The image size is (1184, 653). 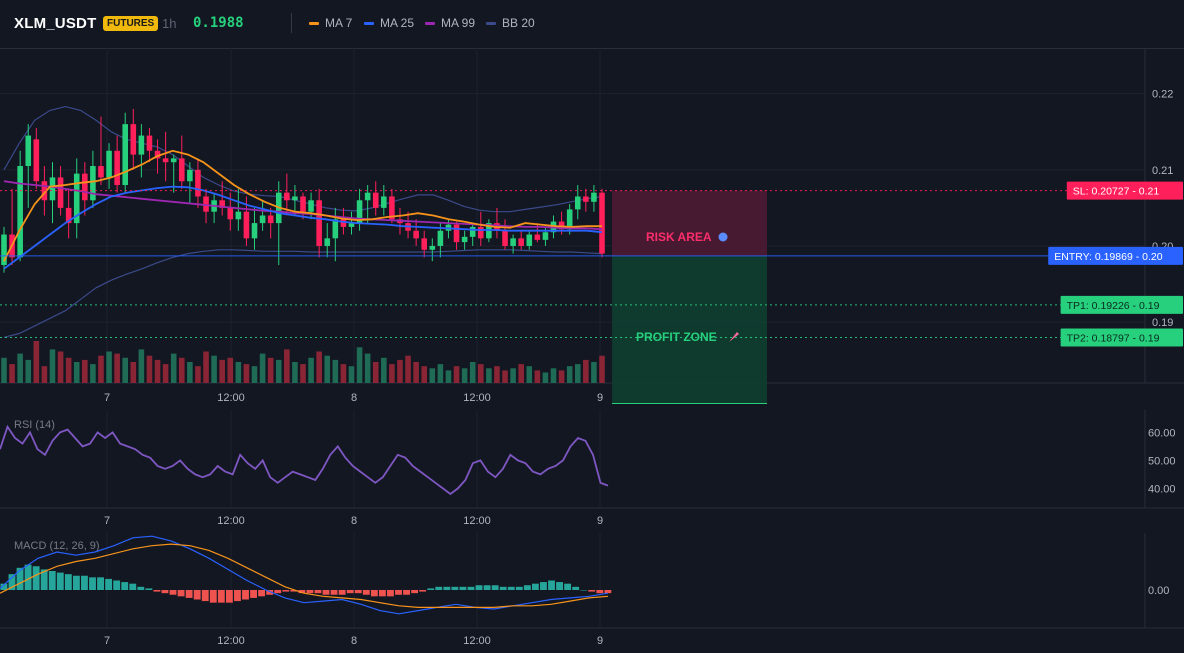 What do you see at coordinates (169, 23) in the screenshot?
I see `timeframe-label: 1h` at bounding box center [169, 23].